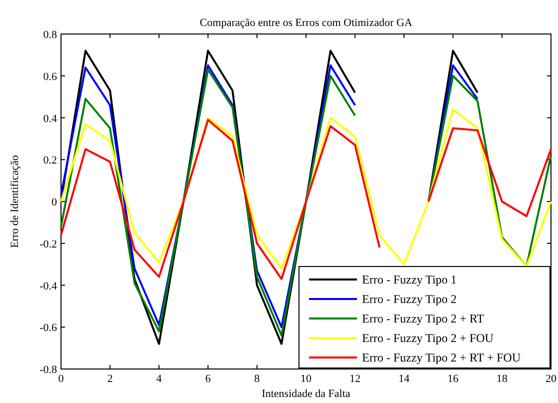  What do you see at coordinates (409, 279) in the screenshot?
I see `legend-label: Erro - Fuzzy Tipo 1` at bounding box center [409, 279].